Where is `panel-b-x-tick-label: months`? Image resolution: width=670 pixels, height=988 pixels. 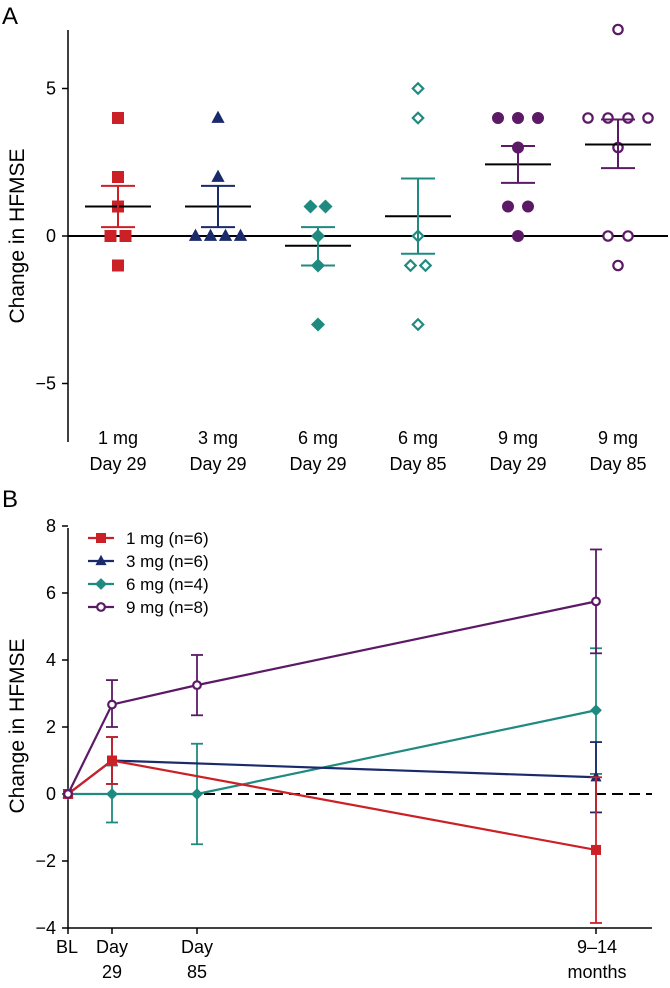 panel-b-x-tick-label: months is located at coordinates (596, 972).